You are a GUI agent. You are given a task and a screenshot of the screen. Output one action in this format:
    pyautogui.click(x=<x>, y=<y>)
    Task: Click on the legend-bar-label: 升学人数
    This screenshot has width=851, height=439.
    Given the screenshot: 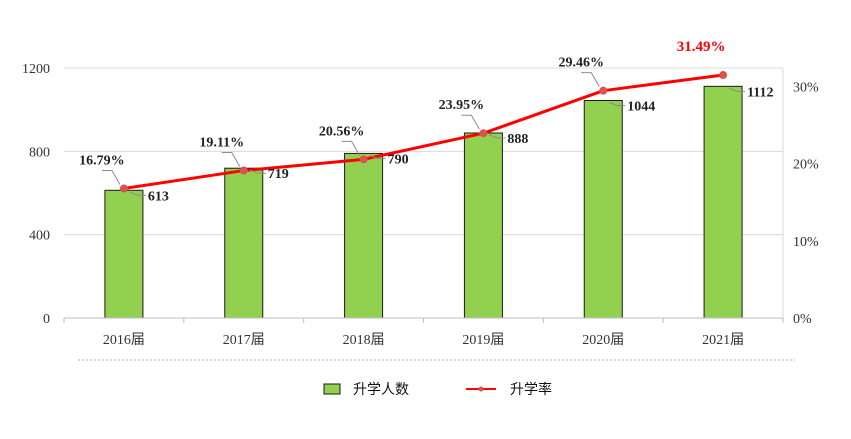 What is the action you would take?
    pyautogui.click(x=381, y=390)
    